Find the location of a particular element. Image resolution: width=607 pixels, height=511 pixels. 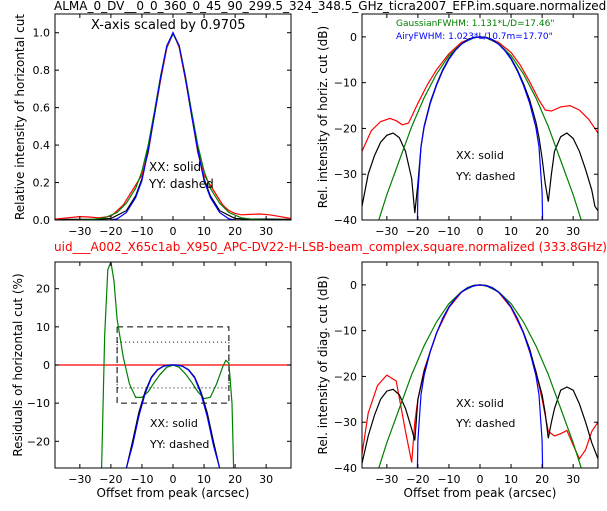

y-tick-label: 0.2 is located at coordinates (42, 183).